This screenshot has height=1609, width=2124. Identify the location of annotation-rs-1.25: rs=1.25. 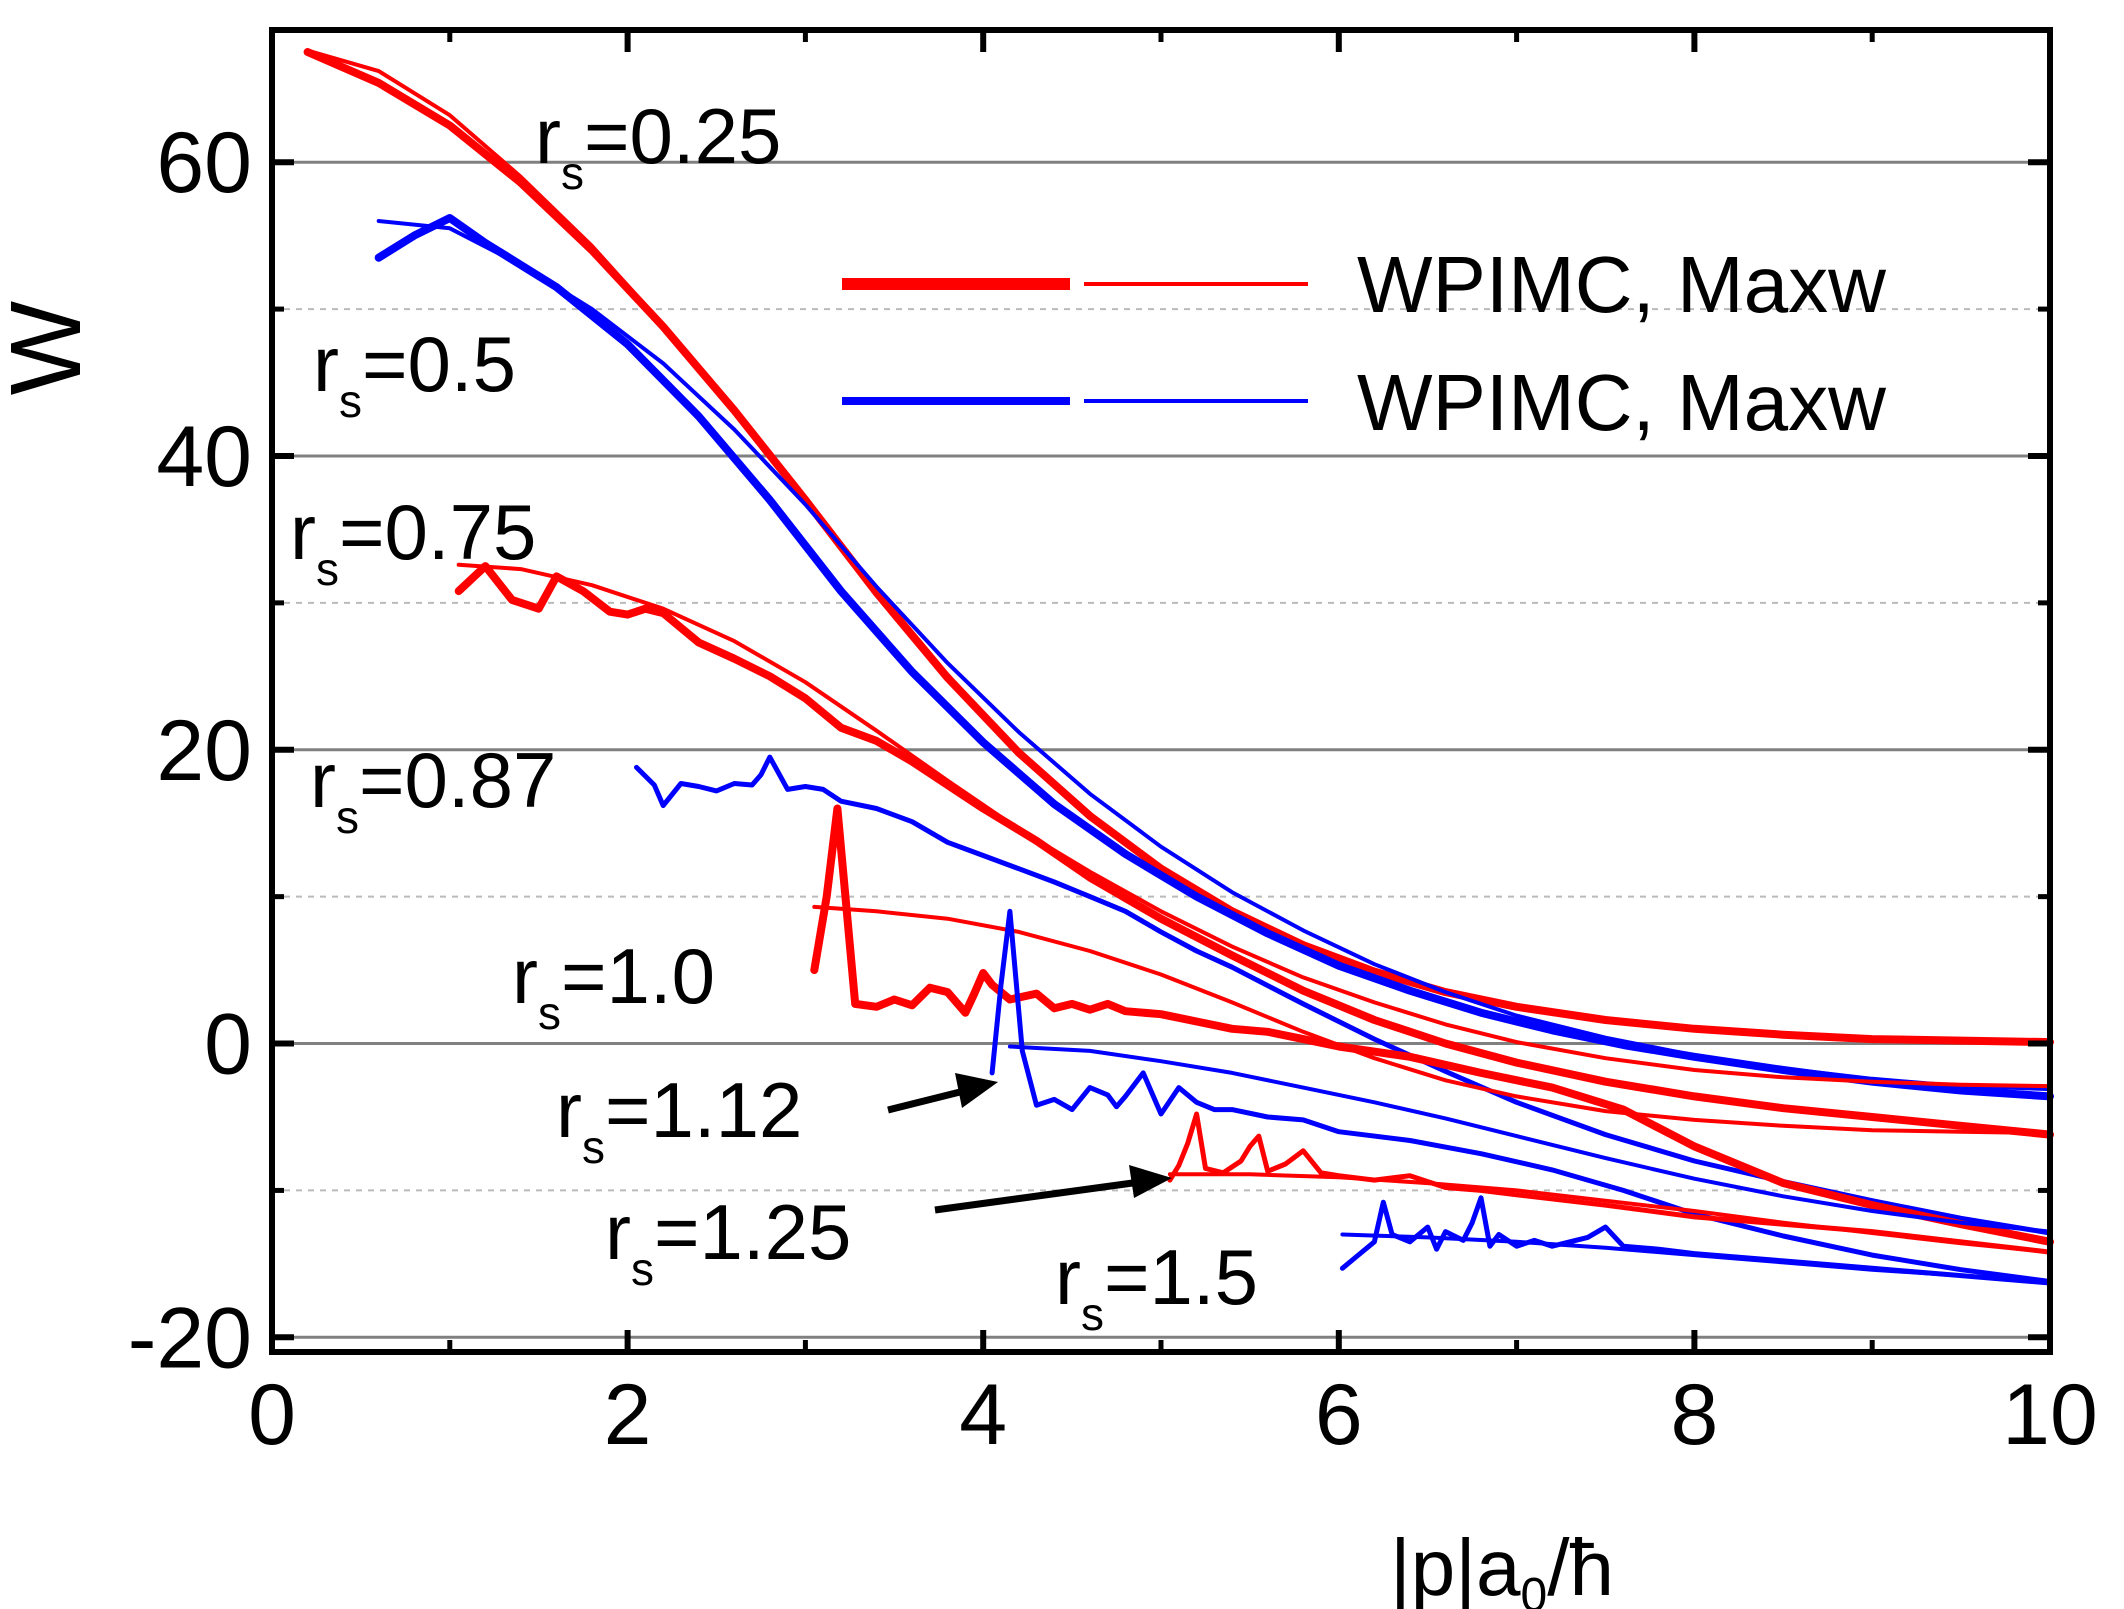
(728, 1241).